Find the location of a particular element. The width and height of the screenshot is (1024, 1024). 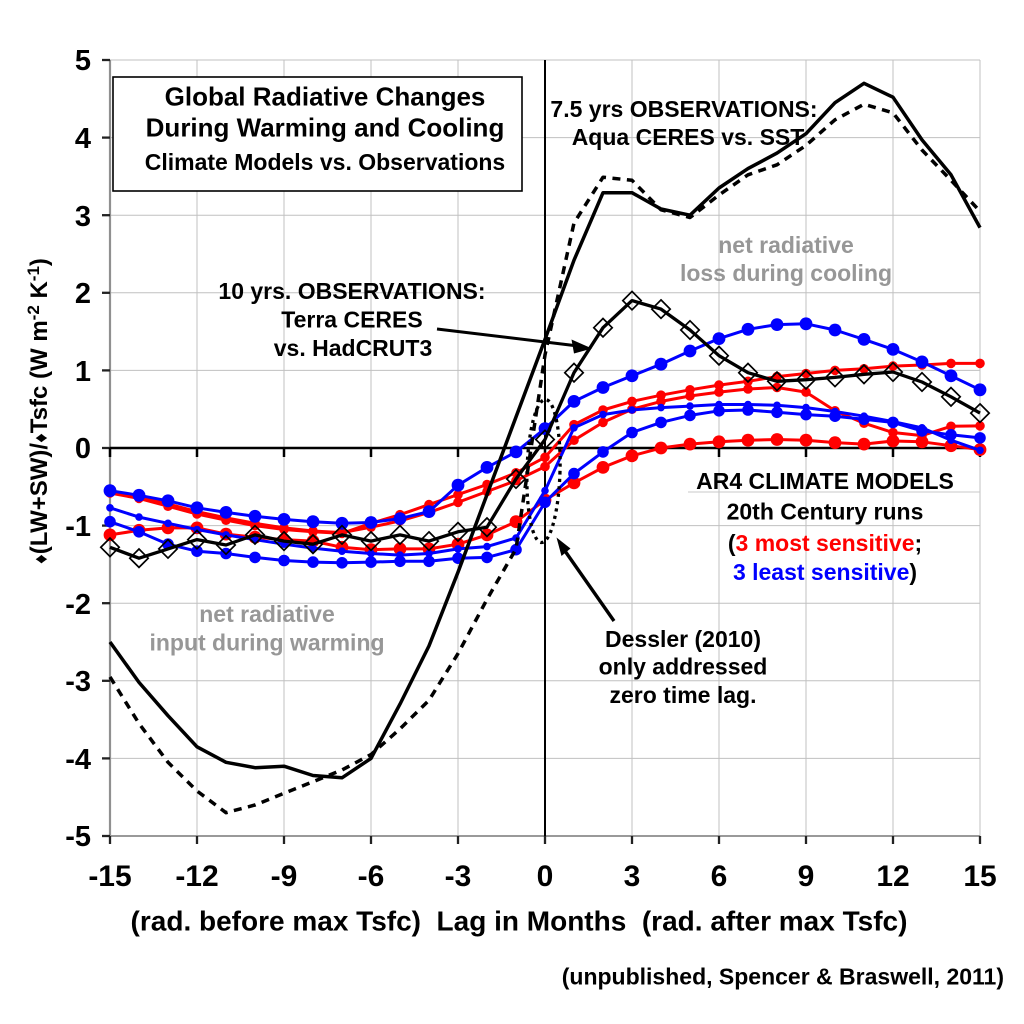

svg-text: 7.5 yrs OBSERVATIONS: is located at coordinates (683, 109).